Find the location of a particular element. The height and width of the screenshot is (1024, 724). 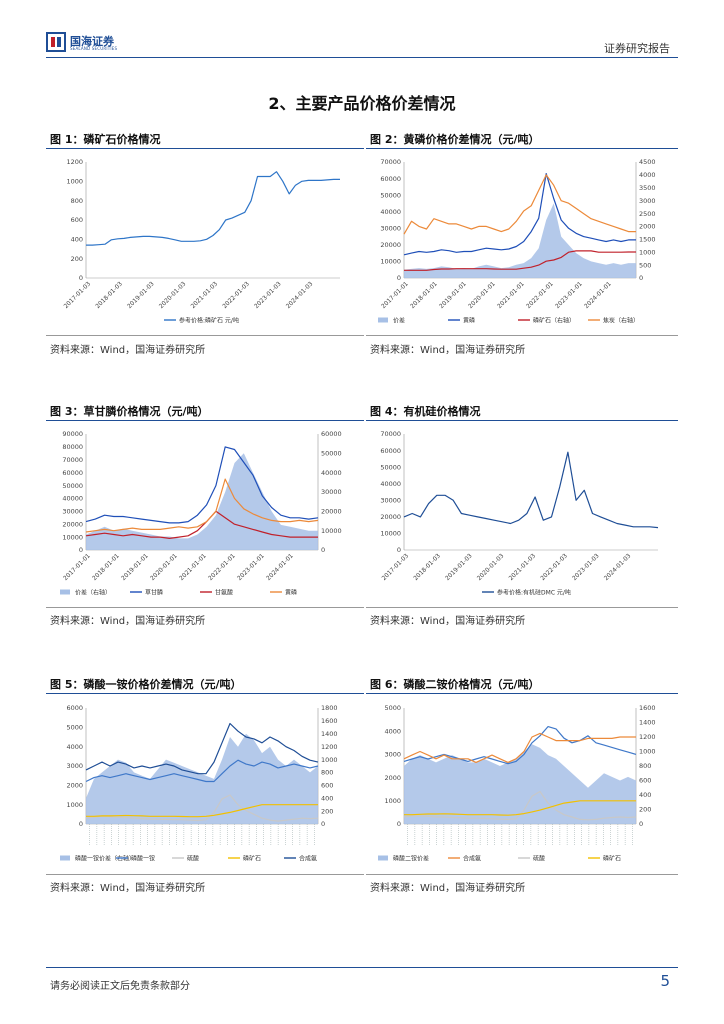

x-tick-label: 2020-01-03 is located at coordinates (491, 567).